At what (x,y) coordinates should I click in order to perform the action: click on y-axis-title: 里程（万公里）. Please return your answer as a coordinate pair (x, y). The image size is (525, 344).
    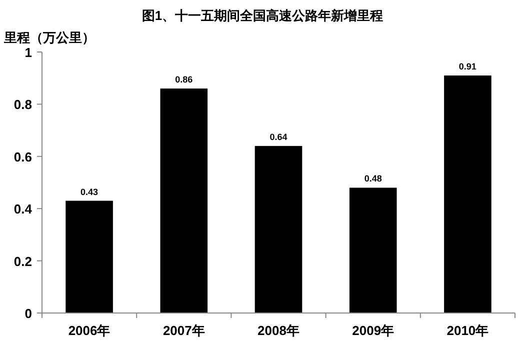
    Looking at the image, I should click on (49, 37).